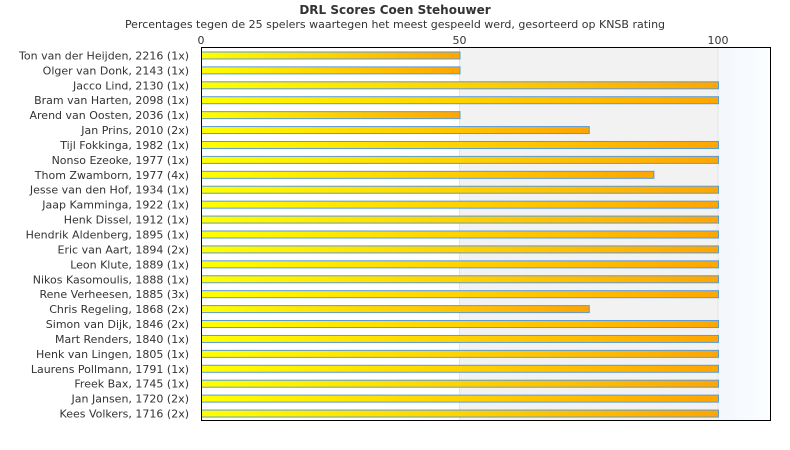  Describe the element at coordinates (111, 100) in the screenshot. I see `category-label: Bram van Harten, 2098 (1x)` at that location.